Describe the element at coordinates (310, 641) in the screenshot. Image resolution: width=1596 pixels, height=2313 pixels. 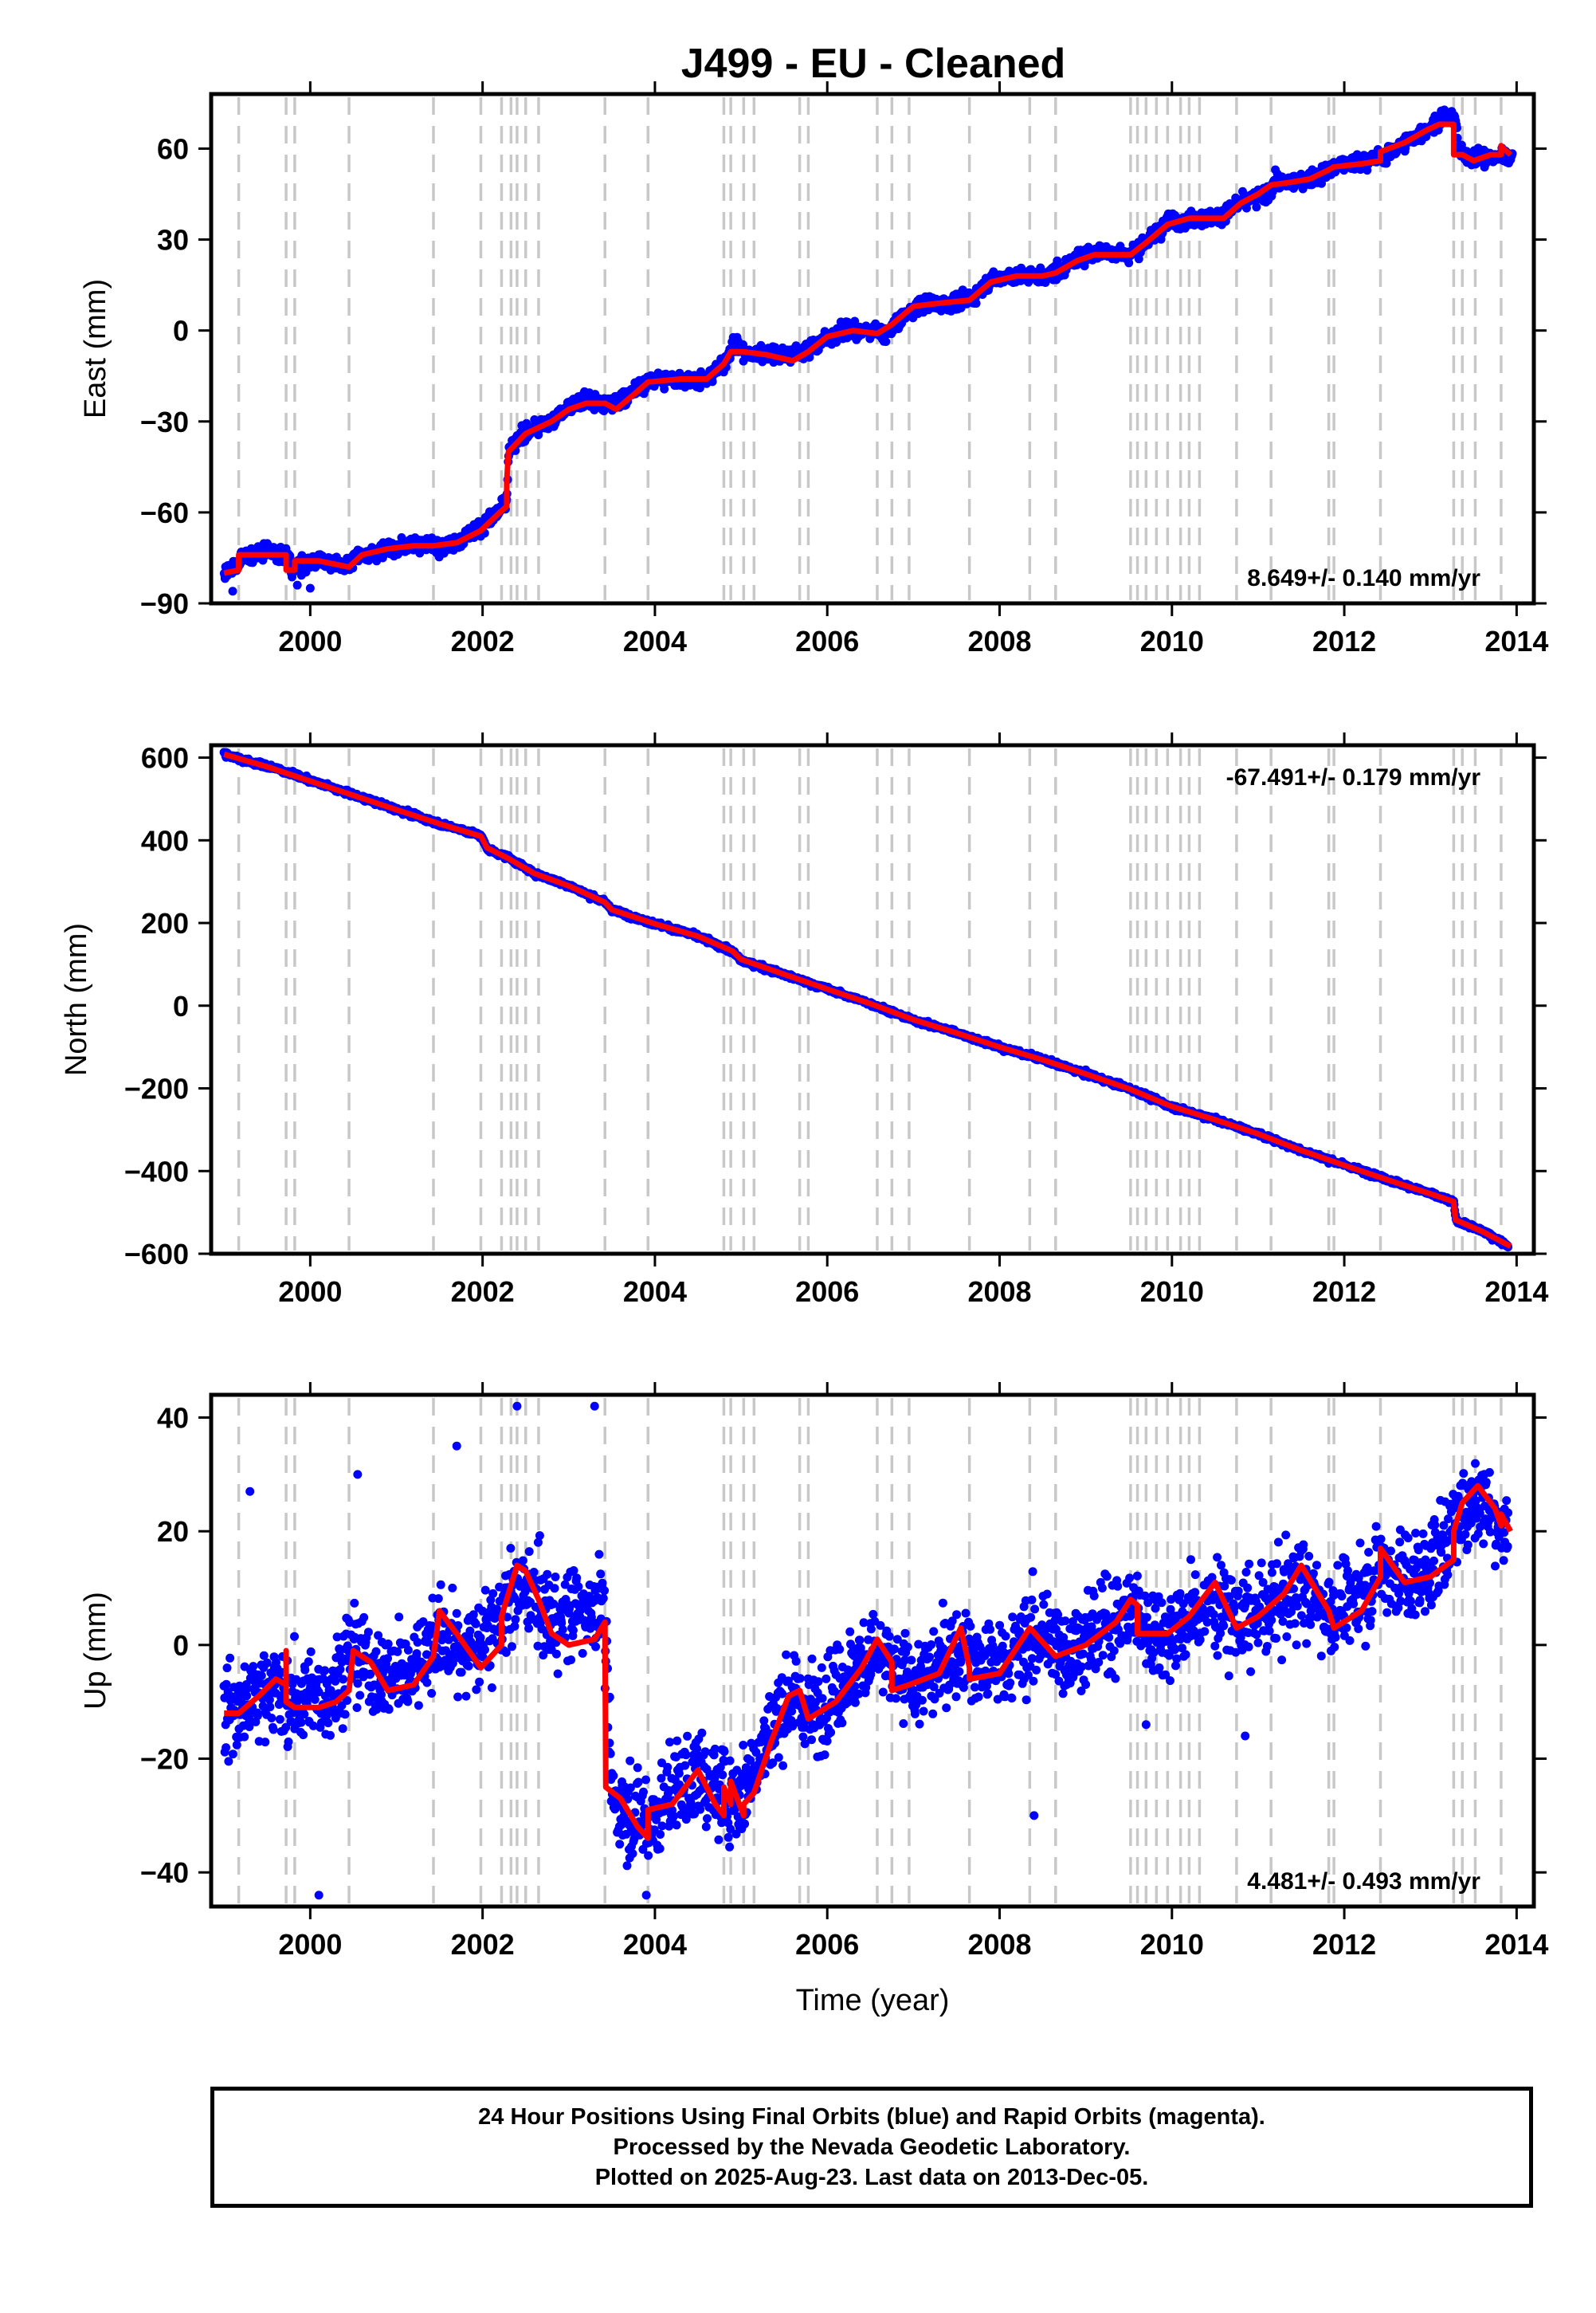
I see `x-tick-label: 2000` at that location.